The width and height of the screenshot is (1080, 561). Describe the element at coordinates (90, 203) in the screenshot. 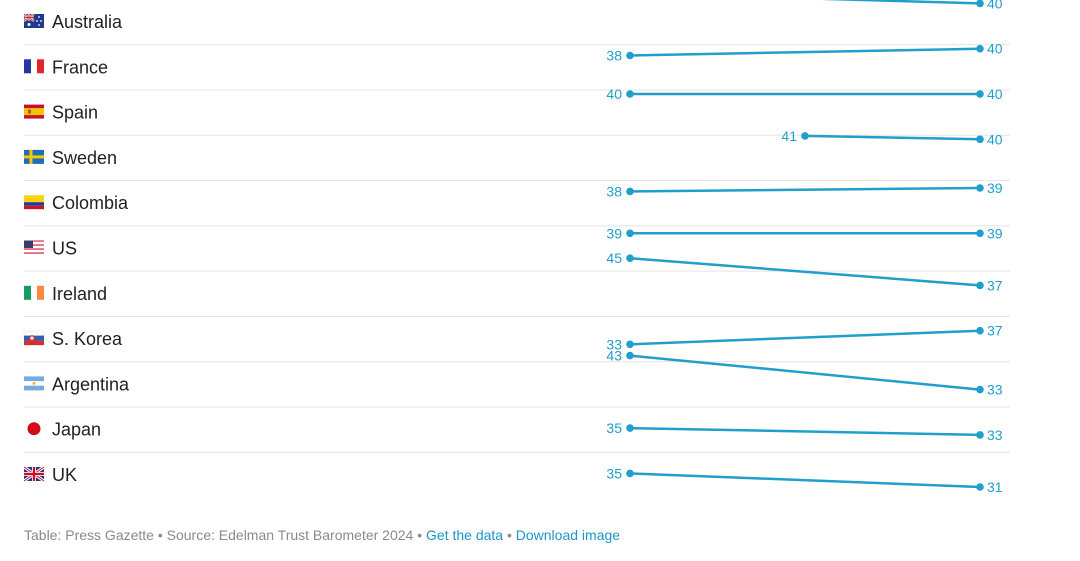

I see `country-label: Colombia` at that location.